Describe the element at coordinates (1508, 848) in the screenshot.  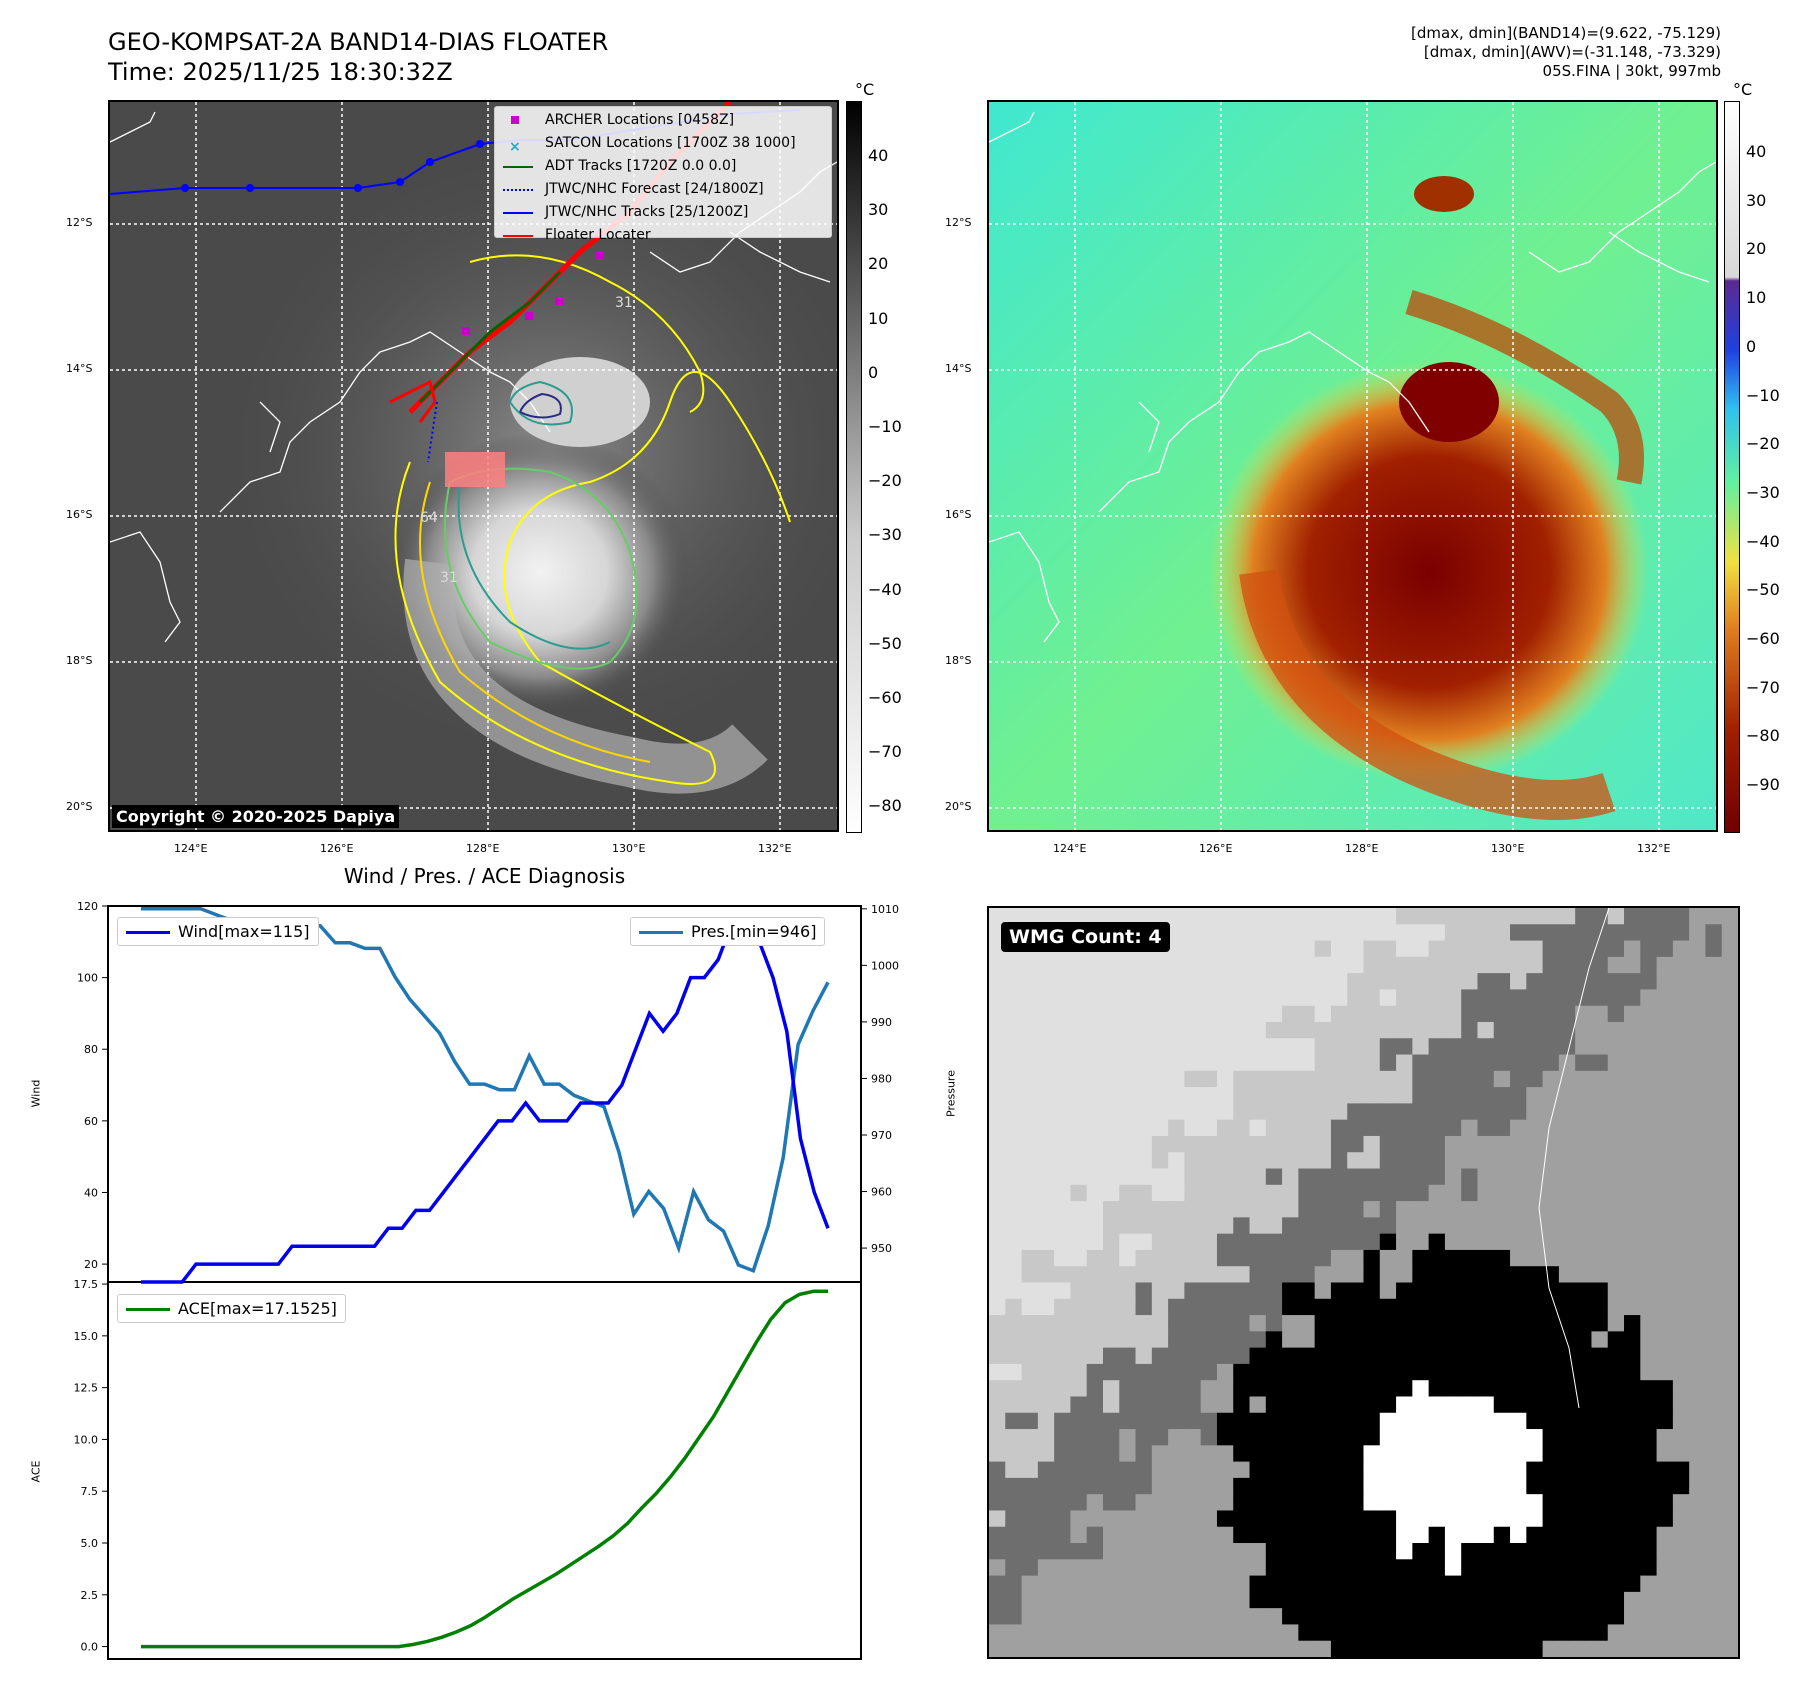
I see `lon-tick-label: 130°E` at that location.